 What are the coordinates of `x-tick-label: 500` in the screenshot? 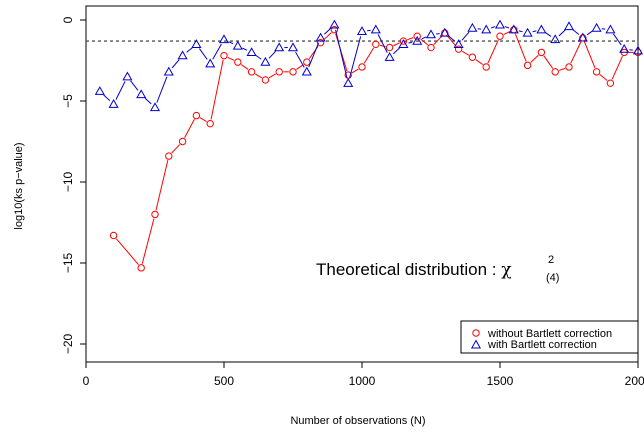 It's located at (224, 381).